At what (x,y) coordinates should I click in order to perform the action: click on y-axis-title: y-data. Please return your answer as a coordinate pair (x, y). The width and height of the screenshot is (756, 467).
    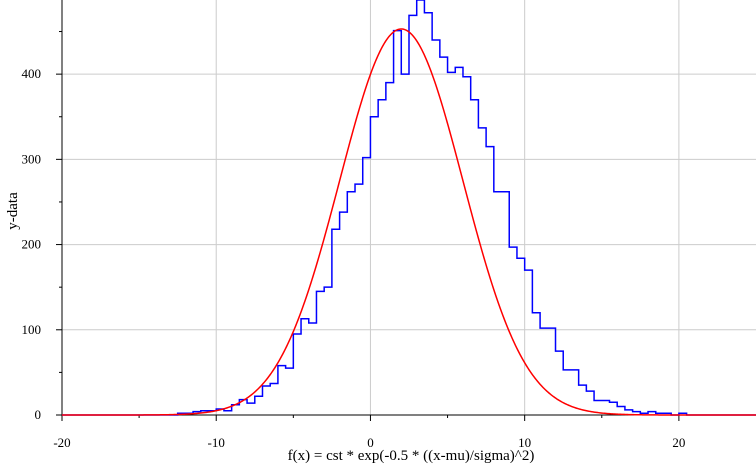
    Looking at the image, I should click on (13, 211).